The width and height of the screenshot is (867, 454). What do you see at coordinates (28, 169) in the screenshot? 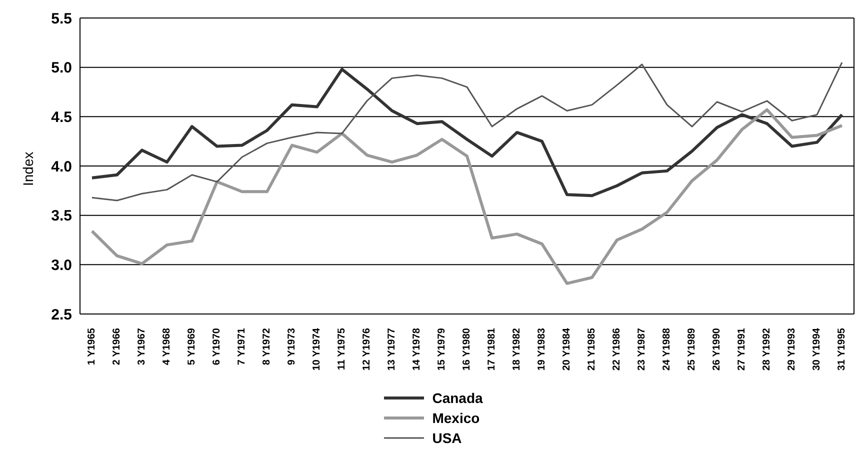
I see `y-axis-title: Index` at bounding box center [28, 169].